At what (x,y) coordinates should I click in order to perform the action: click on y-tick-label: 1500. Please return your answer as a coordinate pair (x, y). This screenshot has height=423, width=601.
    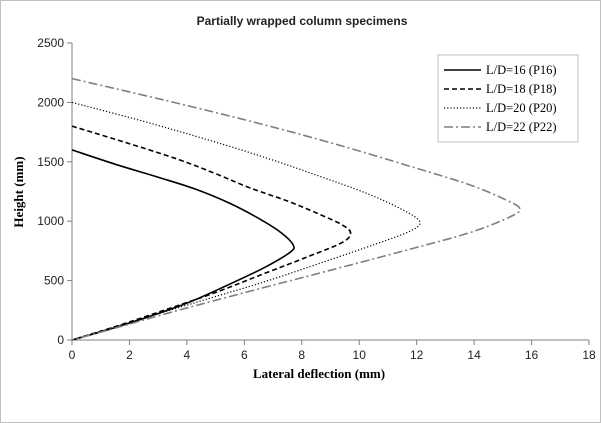
    Looking at the image, I should click on (50, 162).